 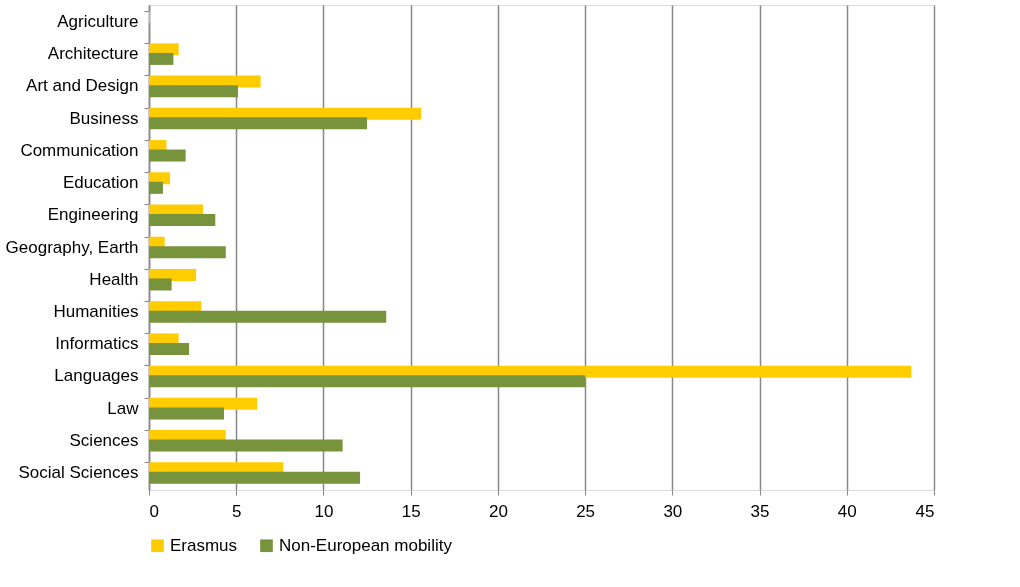 I want to click on x-tick-label: 0, so click(x=154, y=511).